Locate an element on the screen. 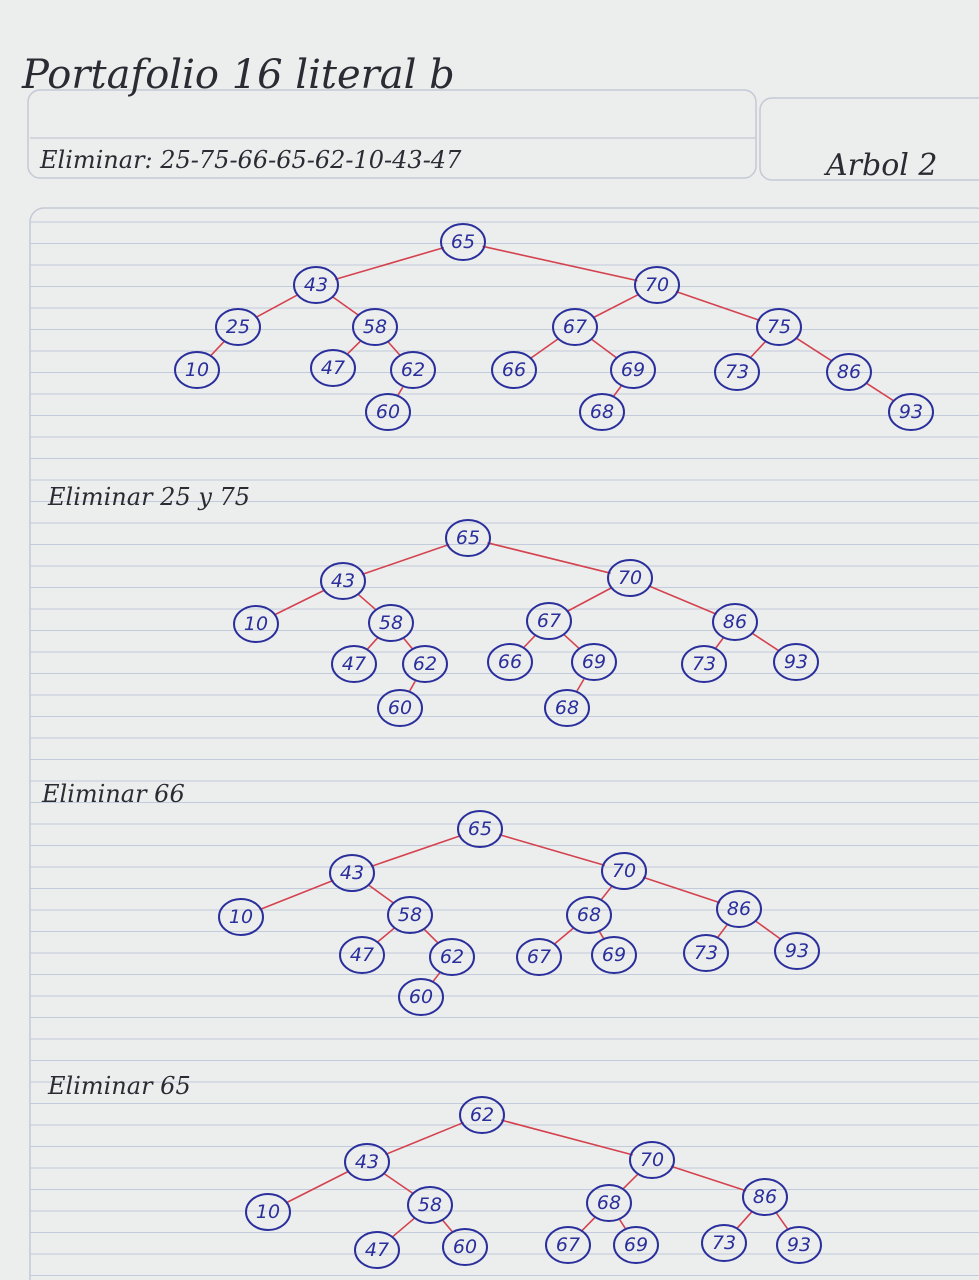 Image resolution: width=979 pixels, height=1280 pixels. tree-node-67: 67 is located at coordinates (568, 1245).